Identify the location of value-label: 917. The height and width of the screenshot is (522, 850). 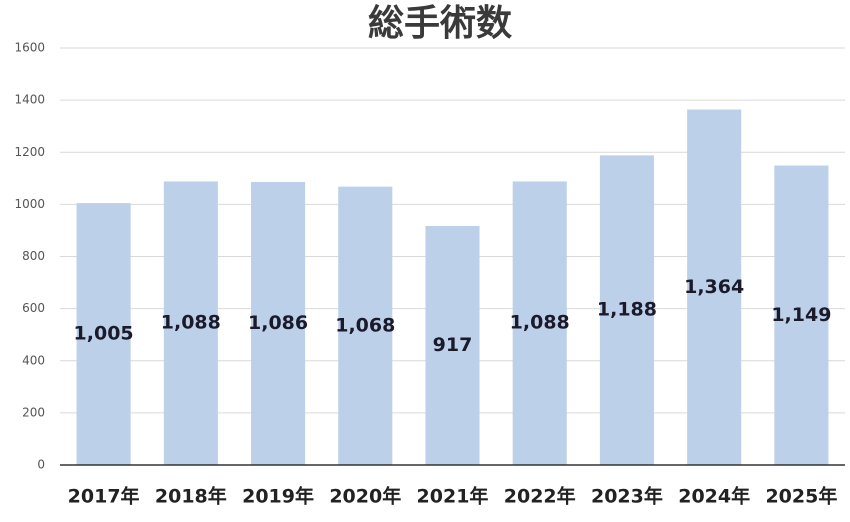
(453, 345).